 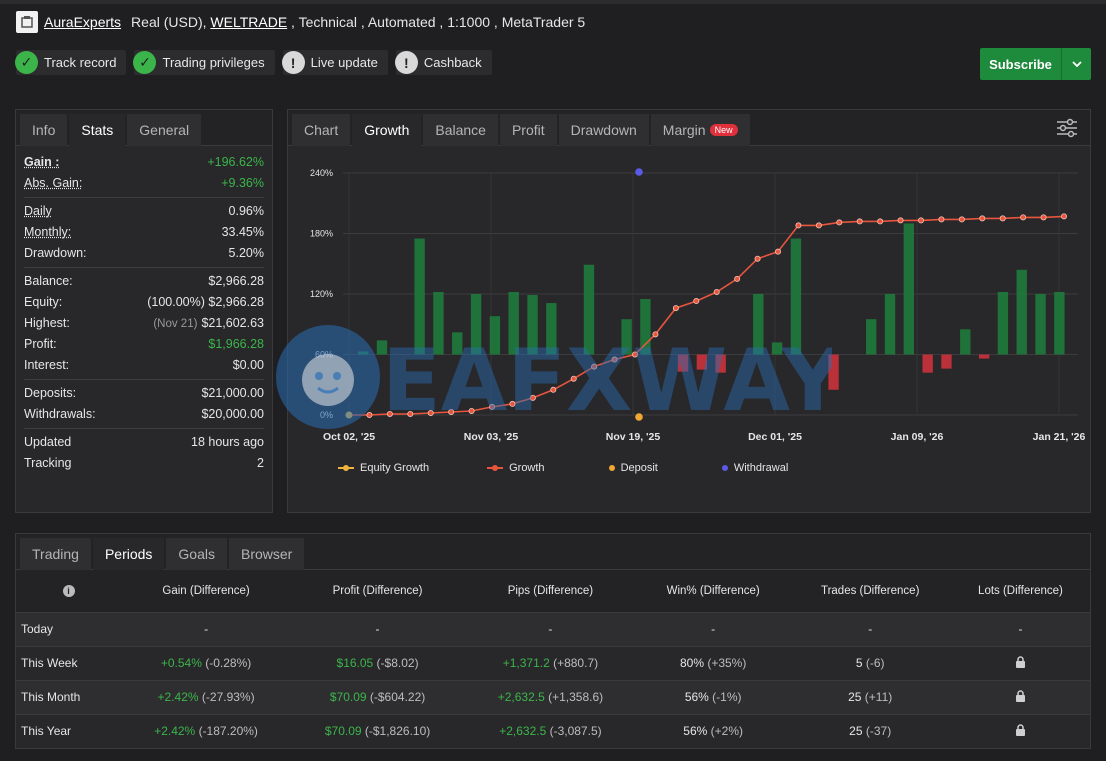 What do you see at coordinates (516, 468) in the screenshot?
I see `legend-growth: Growth` at bounding box center [516, 468].